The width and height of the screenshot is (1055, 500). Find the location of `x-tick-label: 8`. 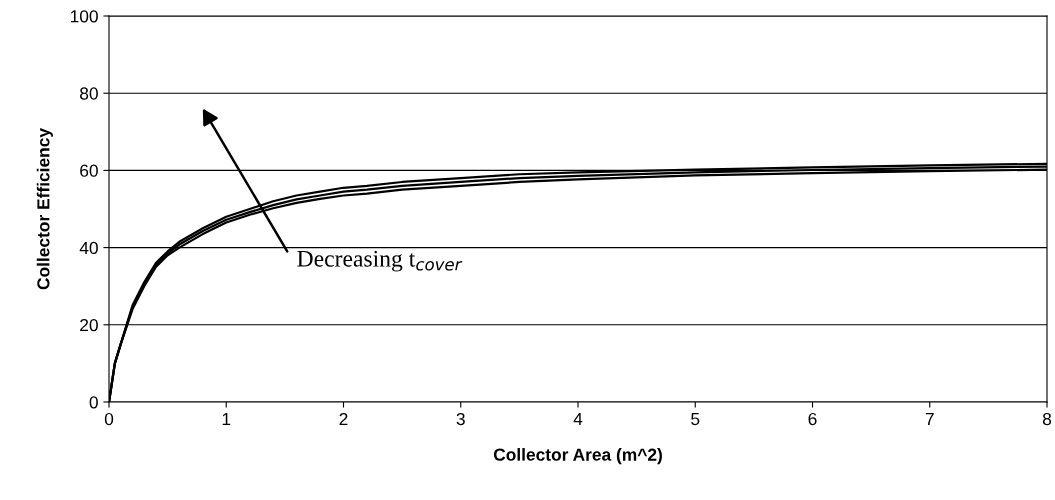

x-tick-label: 8 is located at coordinates (1047, 419).